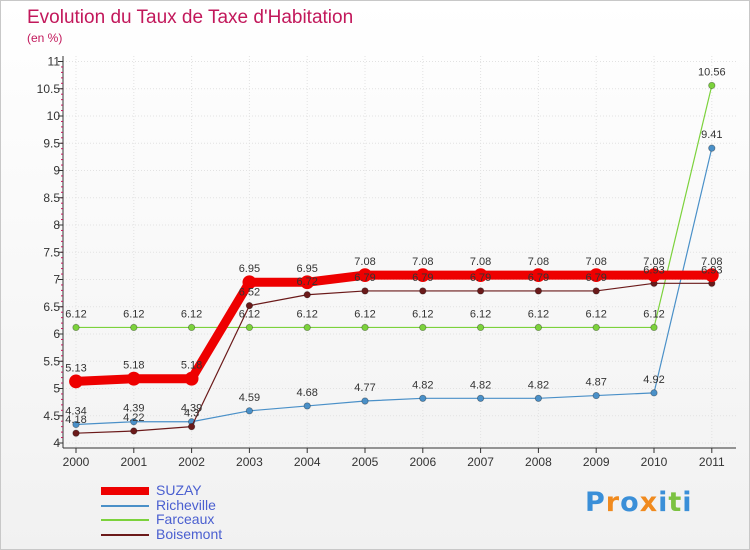 The height and width of the screenshot is (550, 750). Describe the element at coordinates (56, 334) in the screenshot. I see `y-tick-label: 6` at that location.